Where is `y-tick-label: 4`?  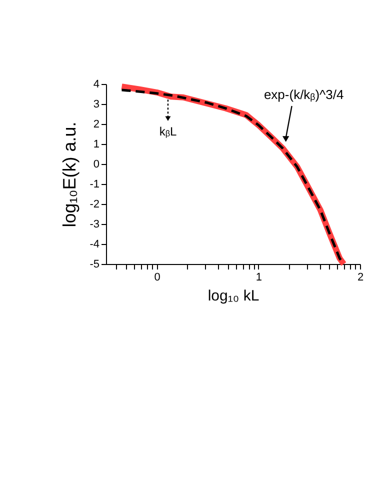
y-tick-label: 4 is located at coordinates (96, 84).